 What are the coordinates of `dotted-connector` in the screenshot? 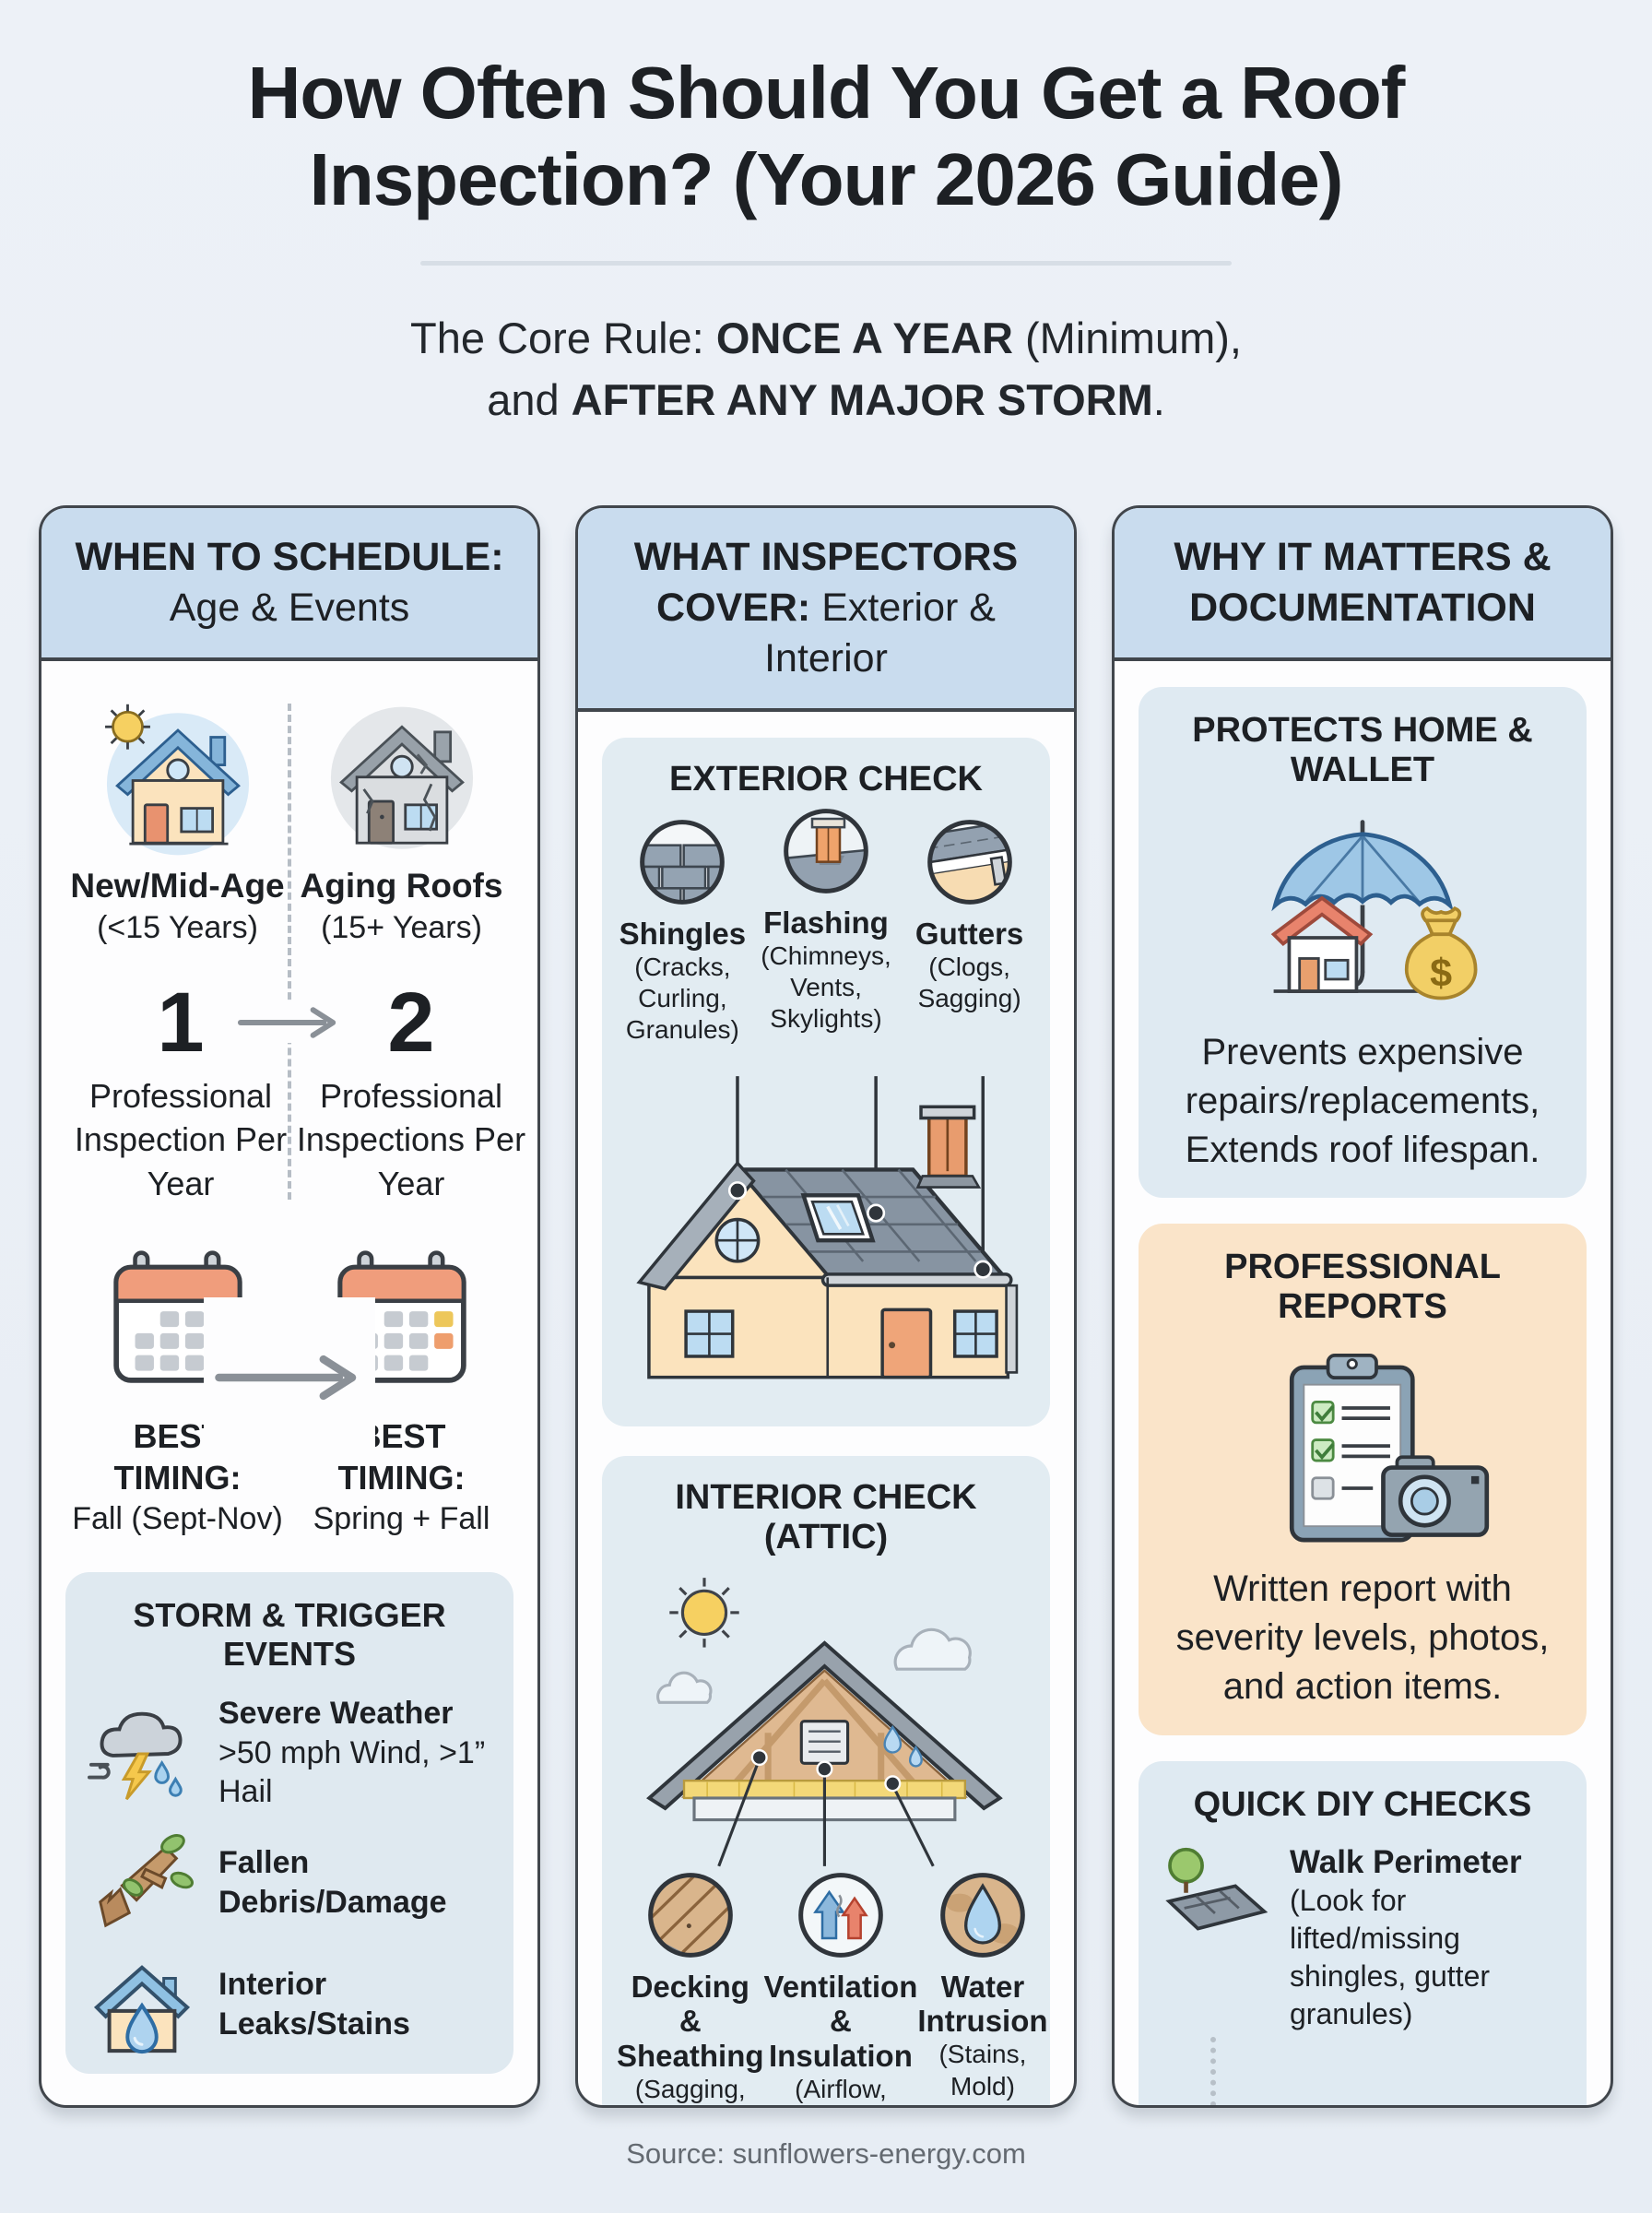 It's located at (1388, 2070).